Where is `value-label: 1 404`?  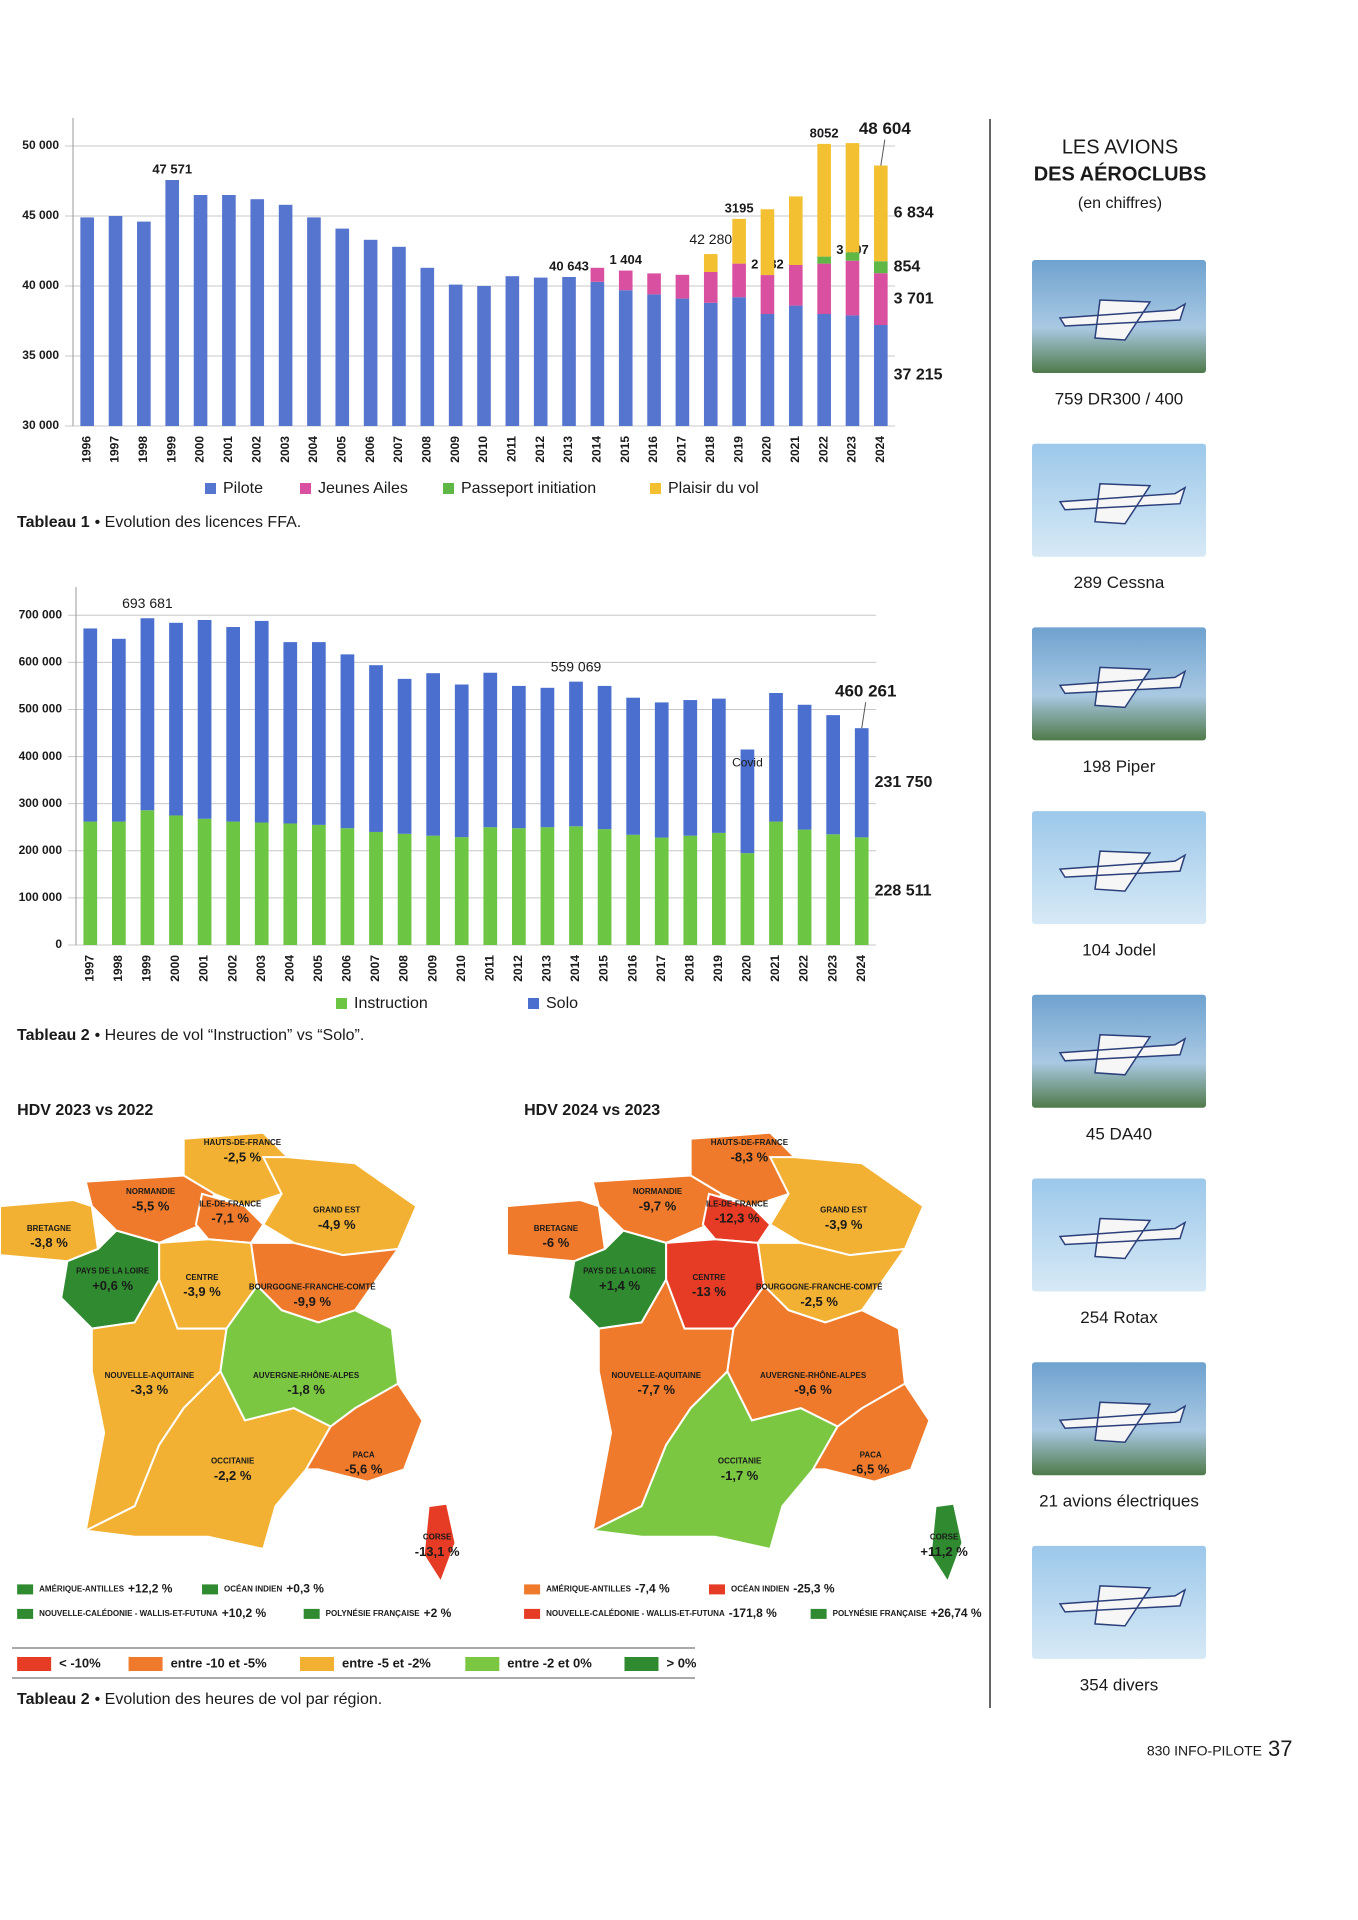 value-label: 1 404 is located at coordinates (625, 259).